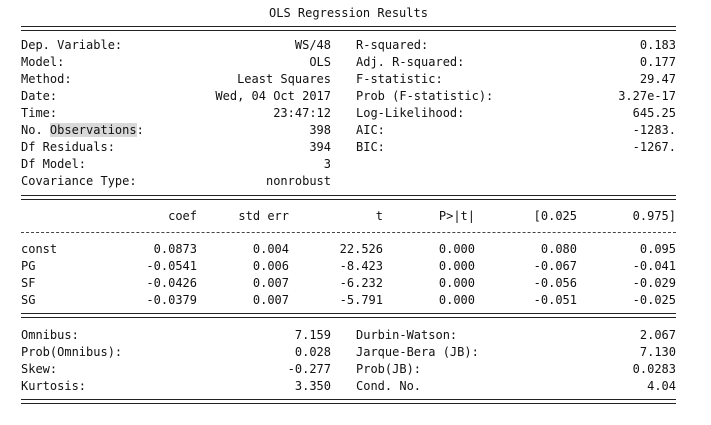  Describe the element at coordinates (298, 181) in the screenshot. I see `value-covariance-type: nonrobust` at that location.